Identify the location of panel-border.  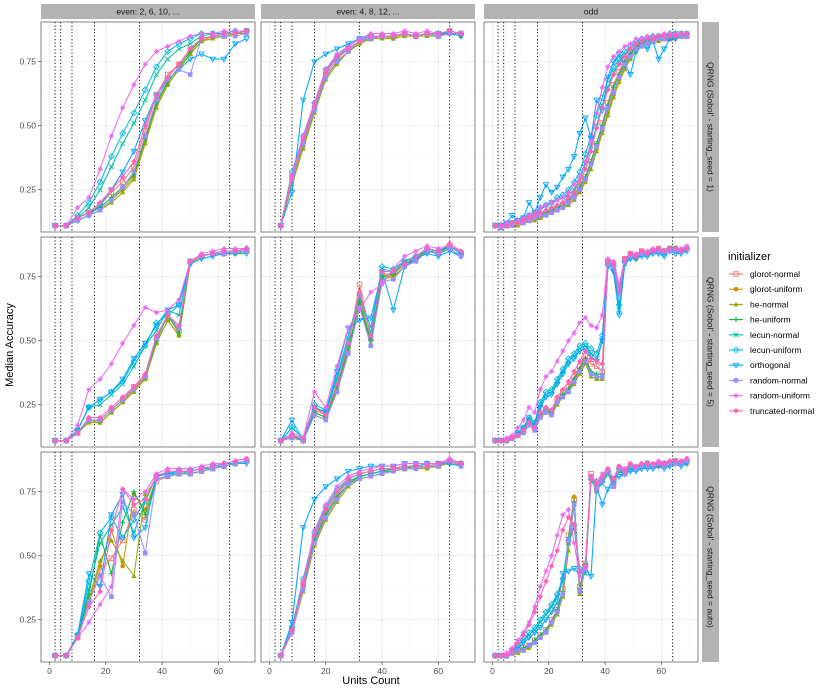
(591, 127).